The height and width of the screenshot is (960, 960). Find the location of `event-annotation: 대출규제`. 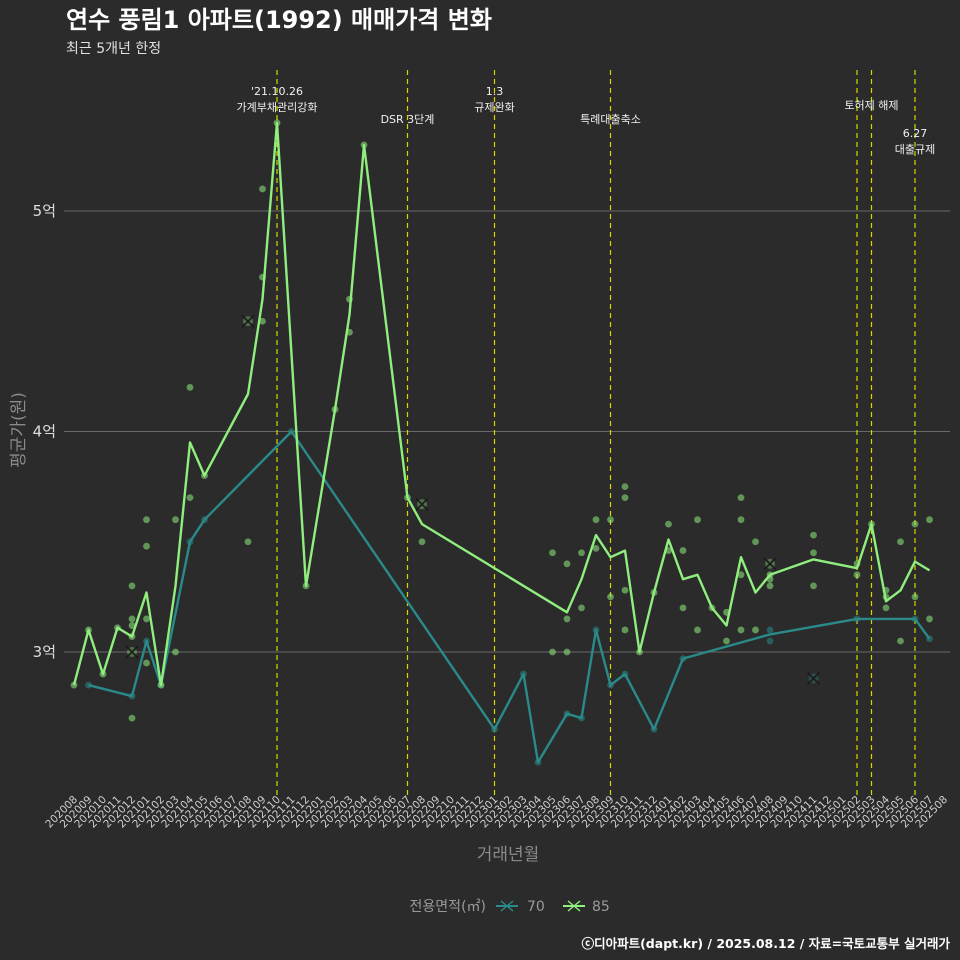

event-annotation: 대출규제 is located at coordinates (915, 149).